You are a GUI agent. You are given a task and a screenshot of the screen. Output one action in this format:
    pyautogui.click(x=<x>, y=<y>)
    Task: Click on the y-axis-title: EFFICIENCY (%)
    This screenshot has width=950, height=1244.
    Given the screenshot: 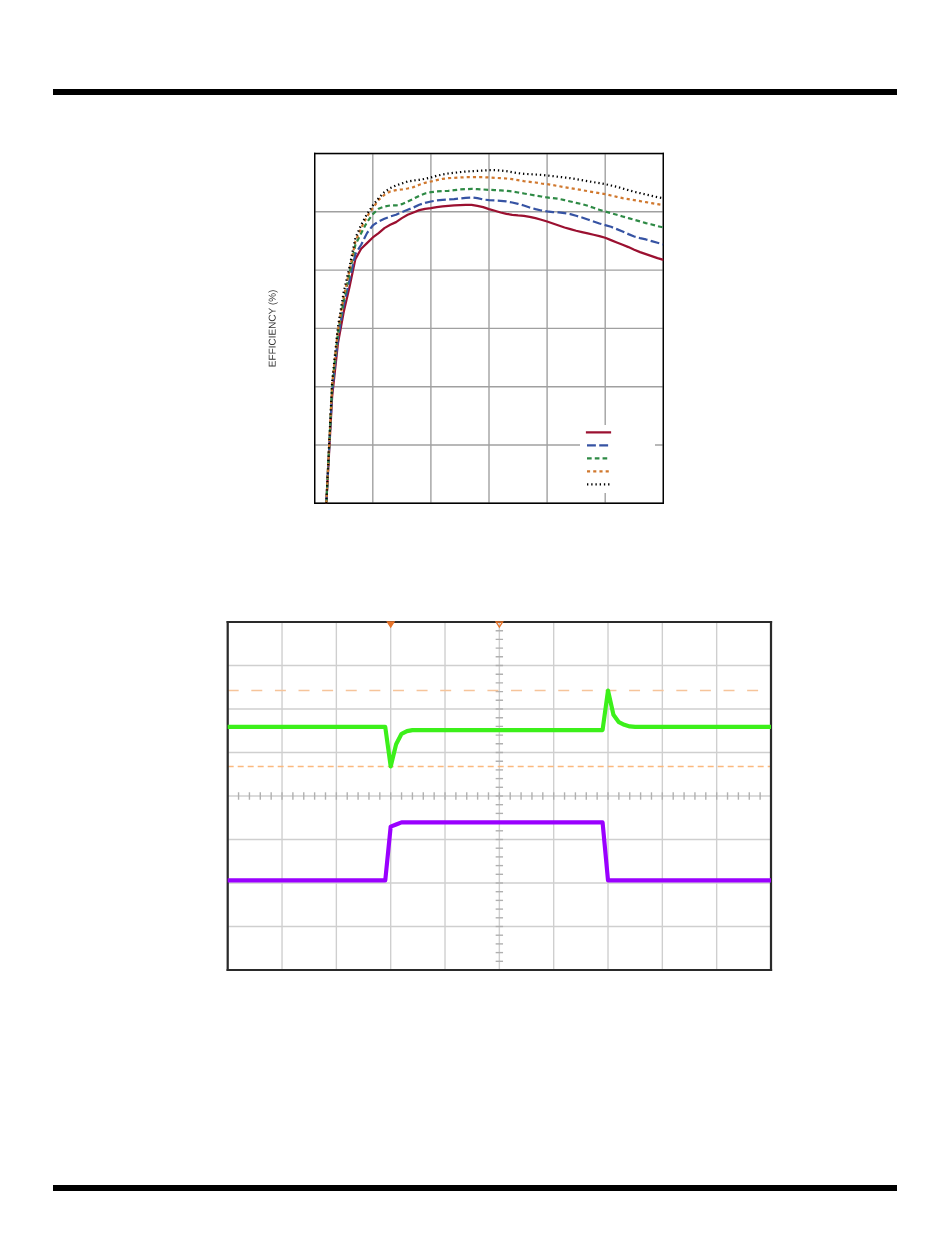 What is the action you would take?
    pyautogui.click(x=273, y=328)
    